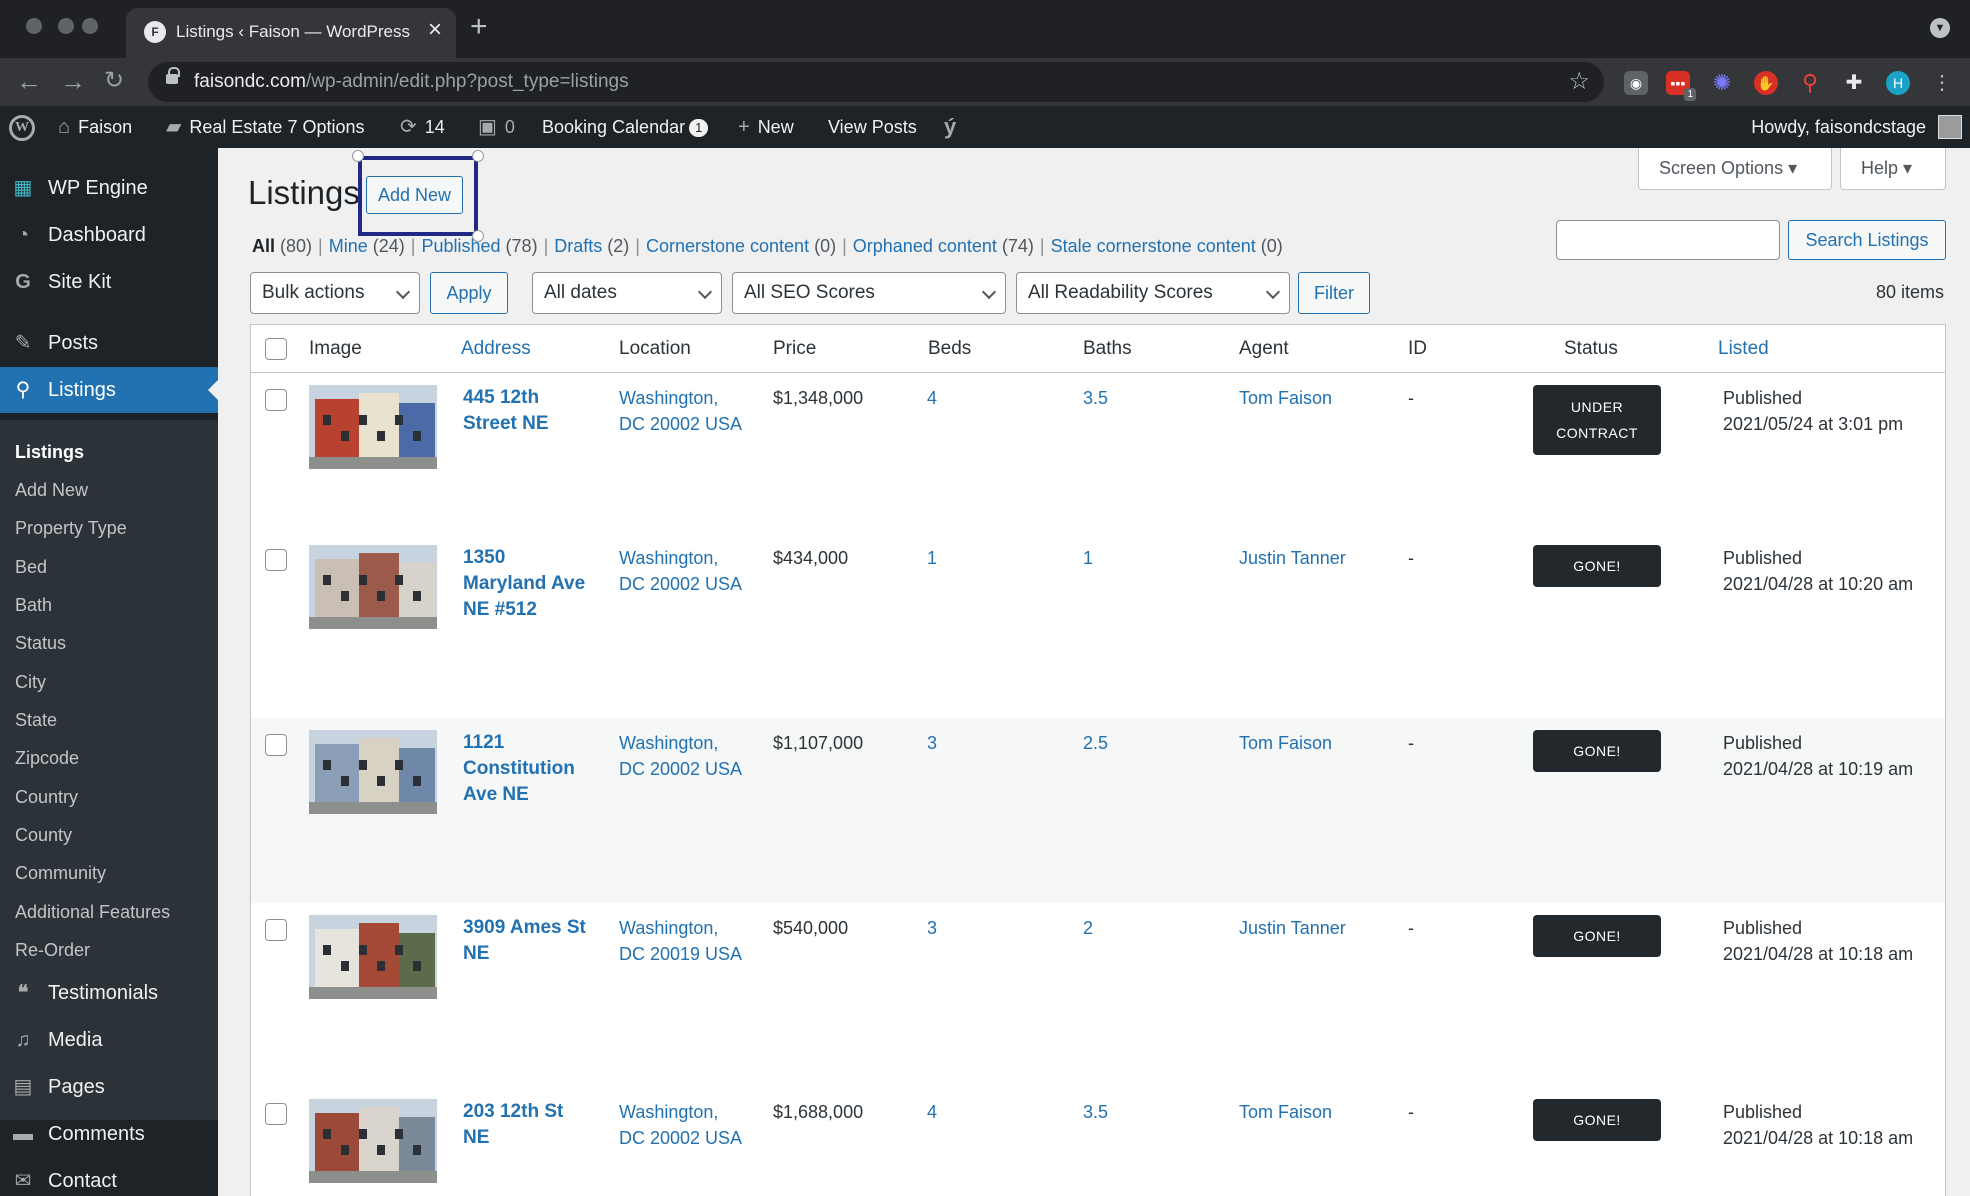  Describe the element at coordinates (415, 195) in the screenshot. I see `add-new-button: Add New` at that location.